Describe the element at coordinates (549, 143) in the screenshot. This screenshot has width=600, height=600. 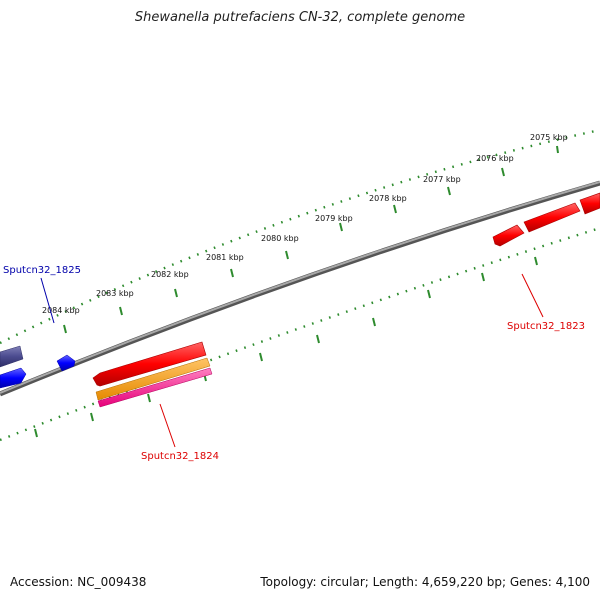
I see `tick-2075: 2075 kbp` at that location.